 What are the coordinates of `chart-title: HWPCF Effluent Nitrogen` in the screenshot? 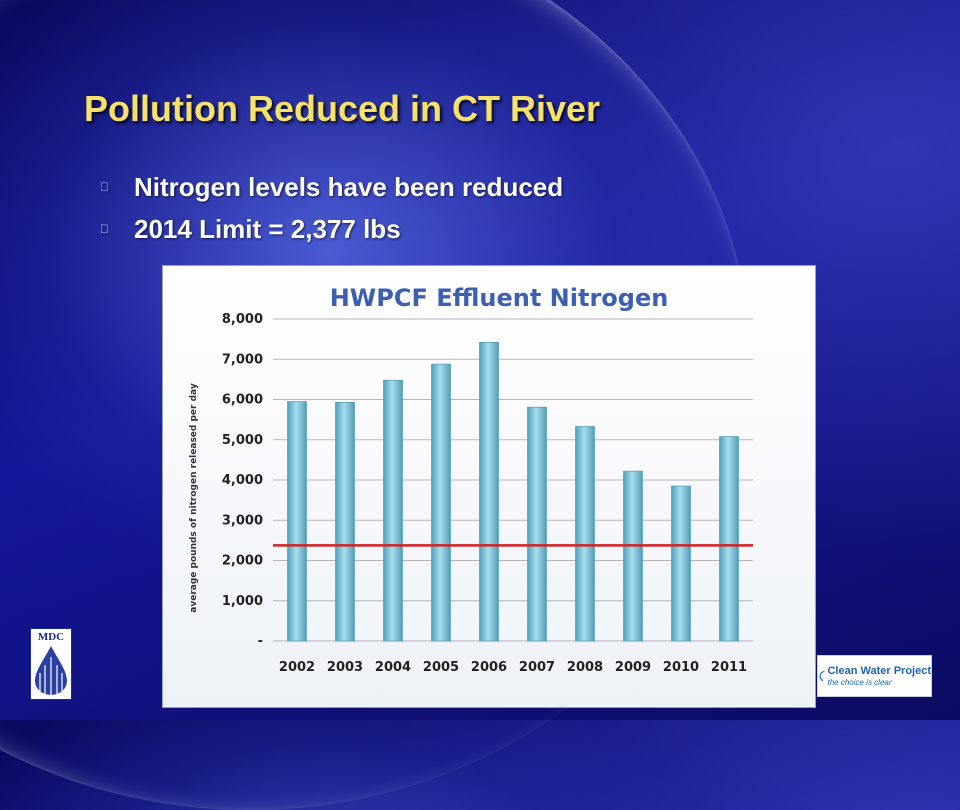 It's located at (499, 298).